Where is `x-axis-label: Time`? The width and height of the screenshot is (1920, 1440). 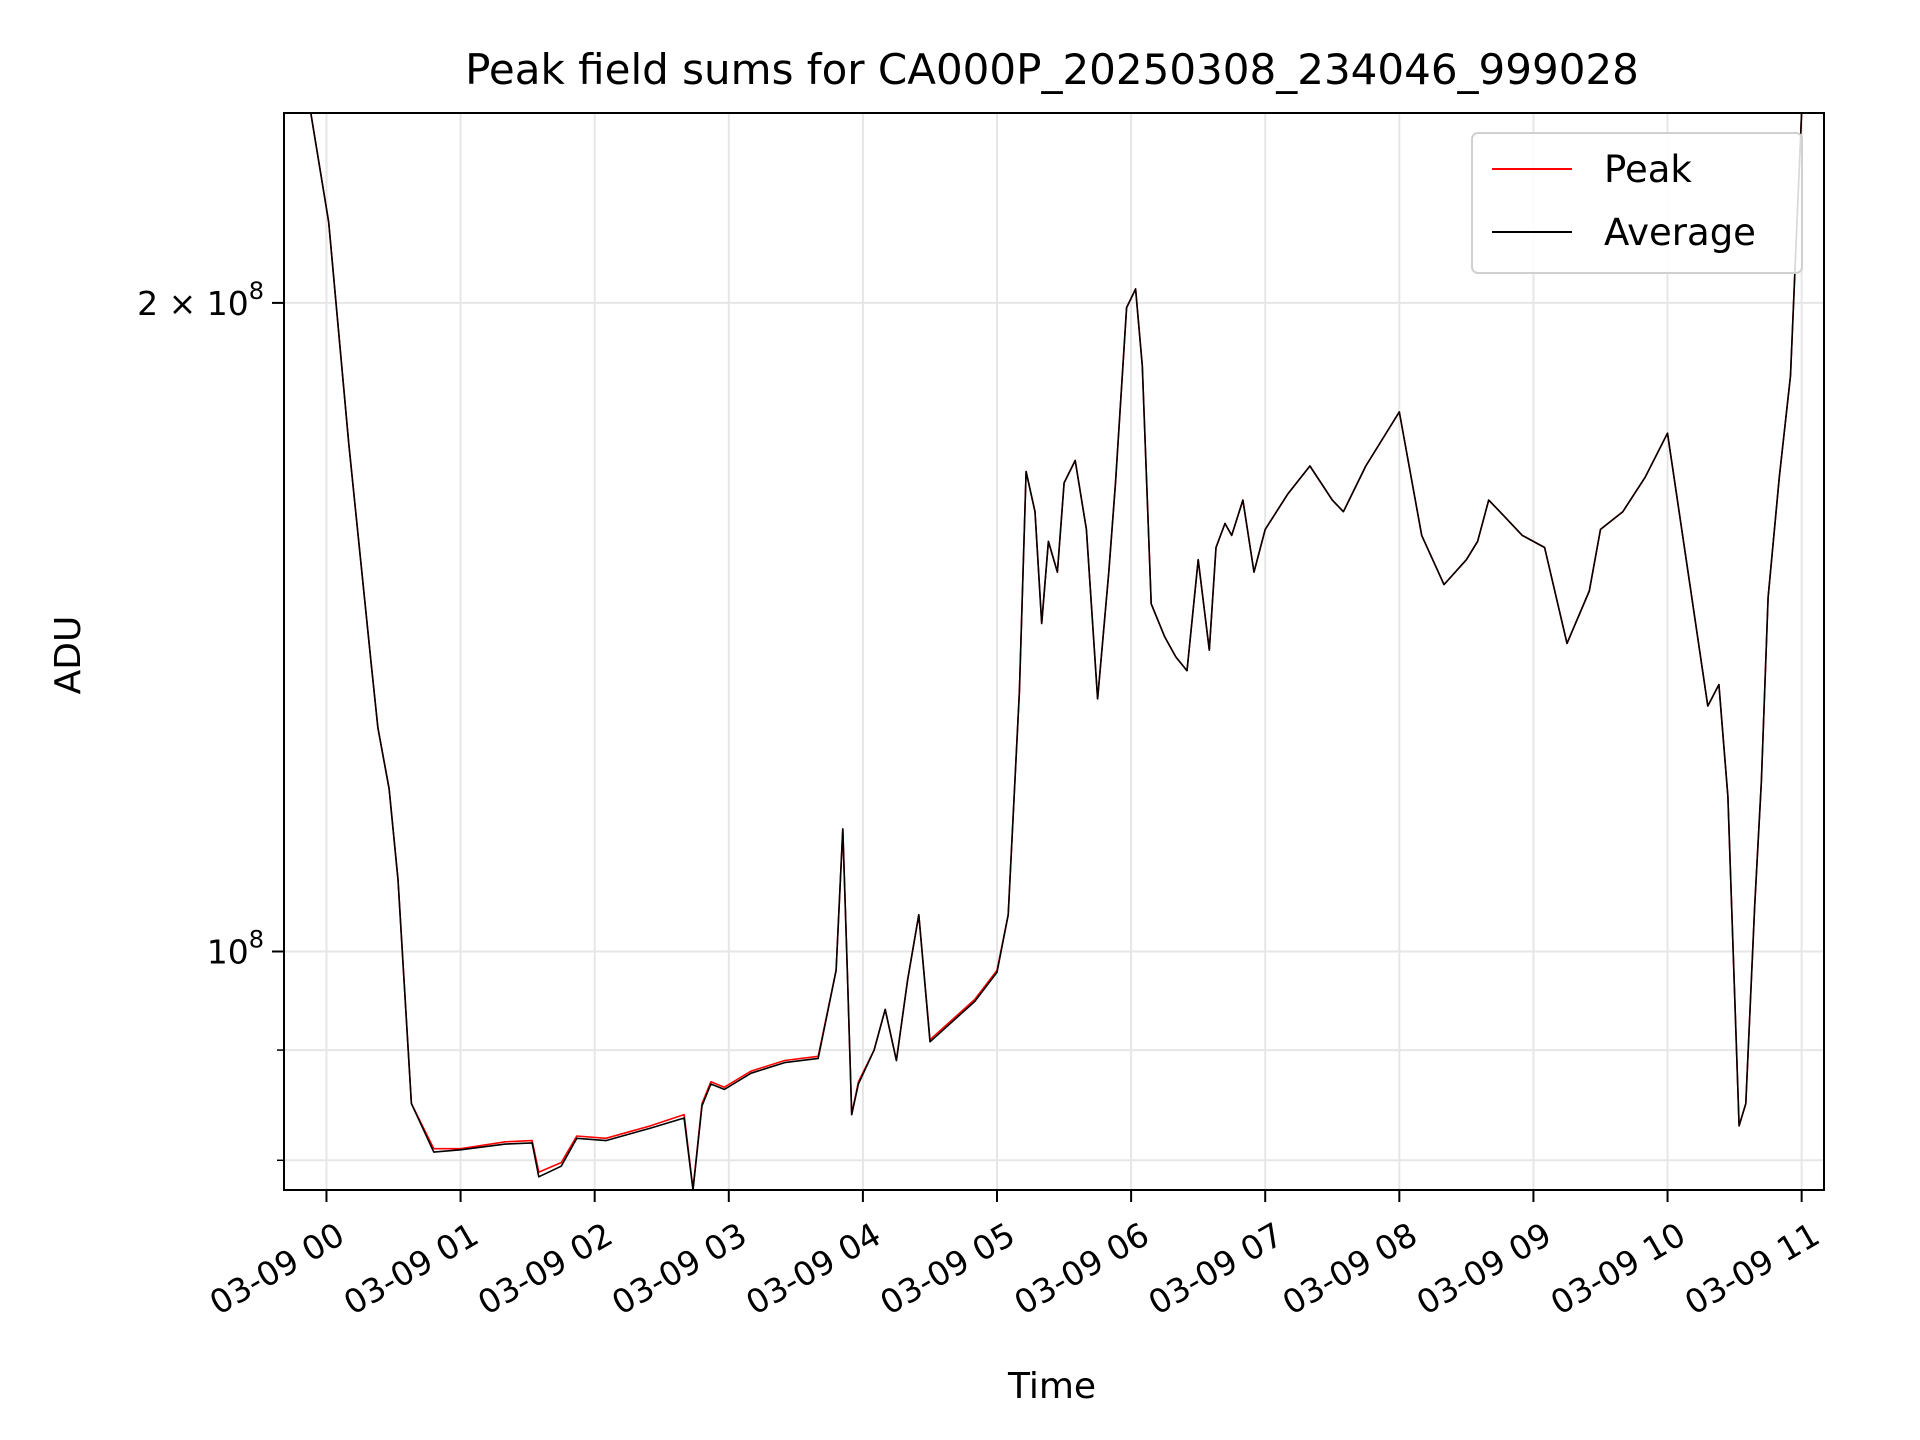 x-axis-label: Time is located at coordinates (1051, 1386).